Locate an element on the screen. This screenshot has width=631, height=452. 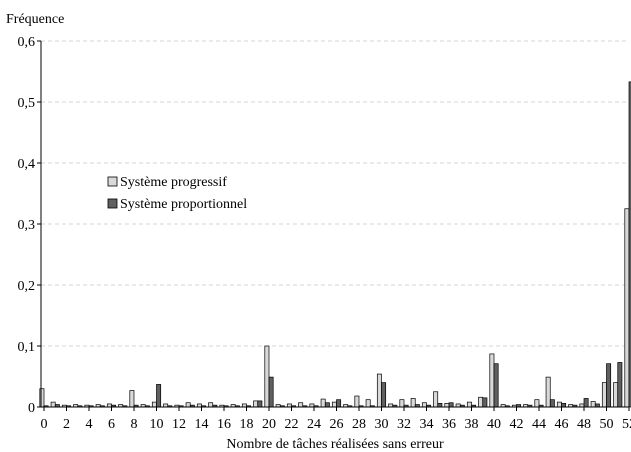
x-tick-label-2: 4 is located at coordinates (89, 424).